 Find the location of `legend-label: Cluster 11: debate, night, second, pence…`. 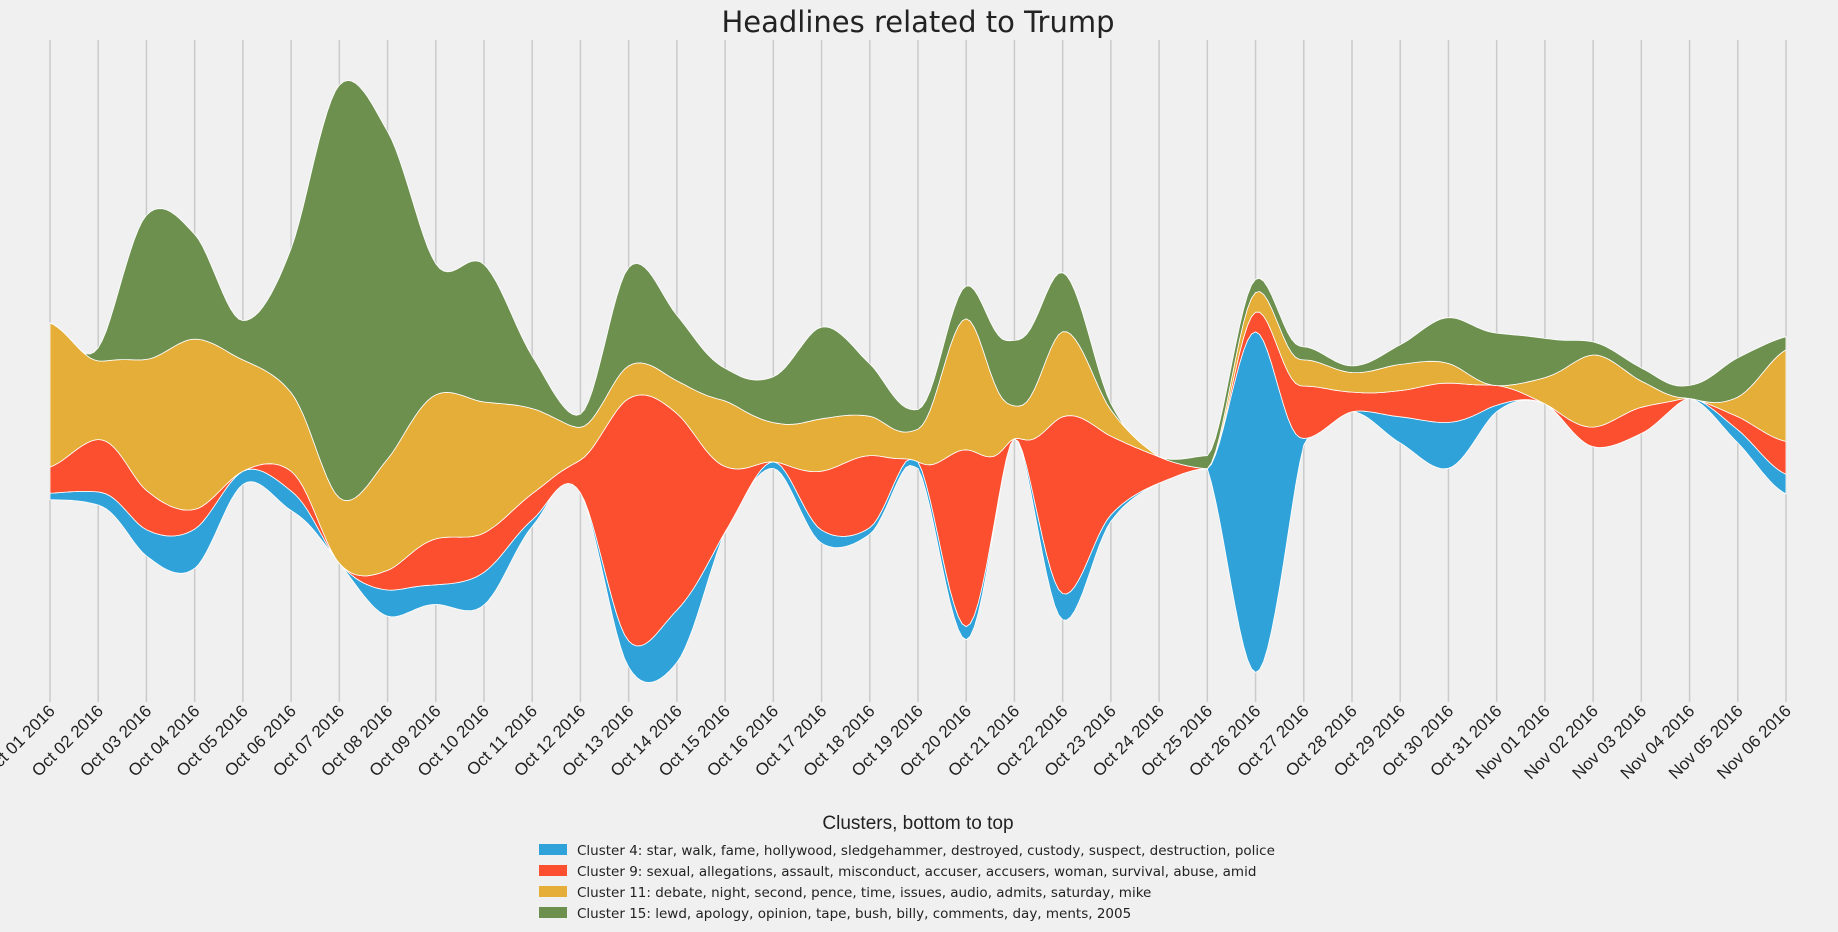

legend-label: Cluster 11: debate, night, second, pence… is located at coordinates (864, 893).